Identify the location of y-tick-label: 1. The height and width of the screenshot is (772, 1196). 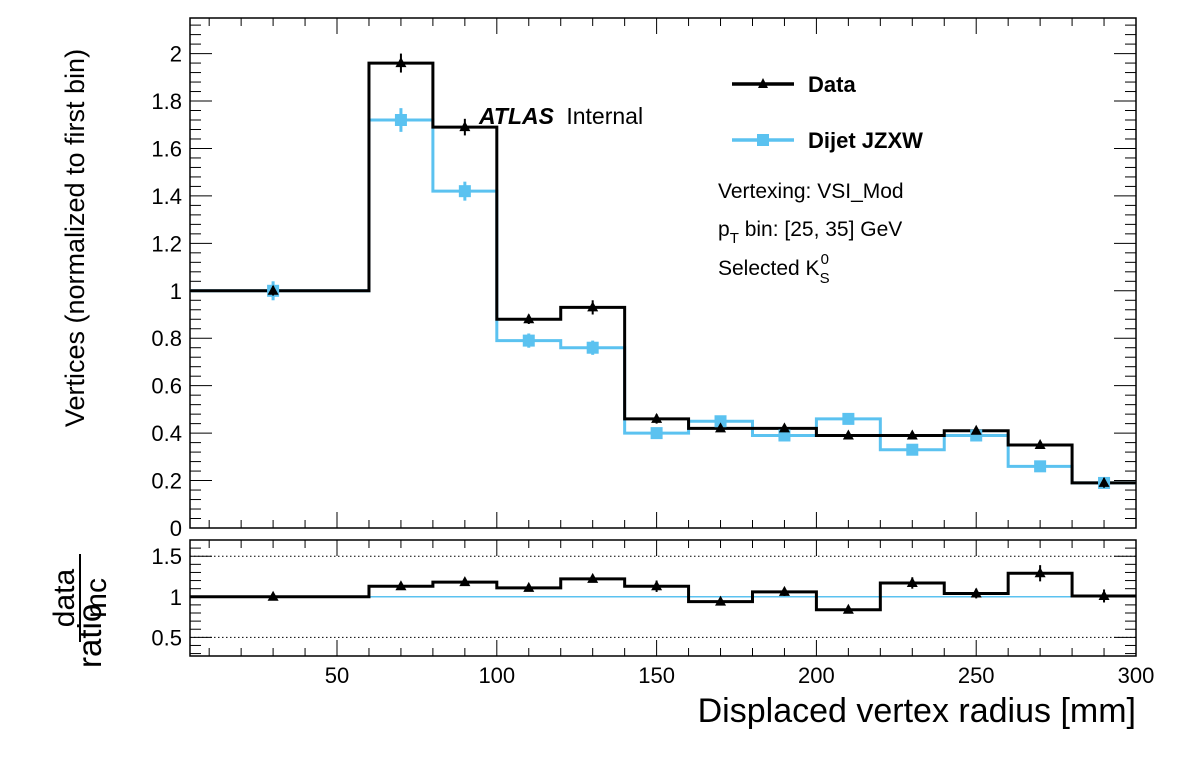
(176, 291).